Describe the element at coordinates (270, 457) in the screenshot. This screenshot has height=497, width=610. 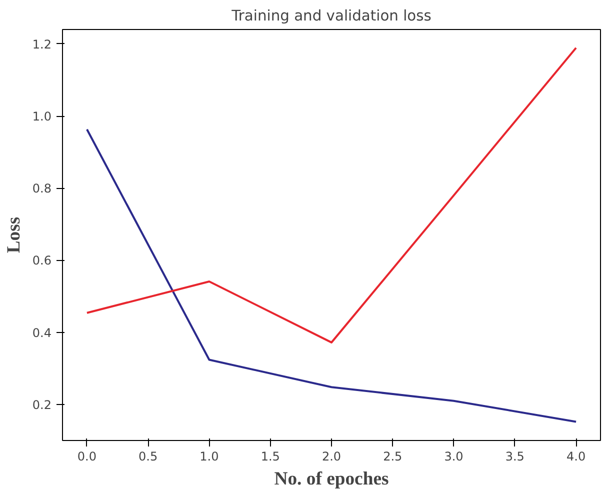
I see `x-tick-label: 1.5` at that location.